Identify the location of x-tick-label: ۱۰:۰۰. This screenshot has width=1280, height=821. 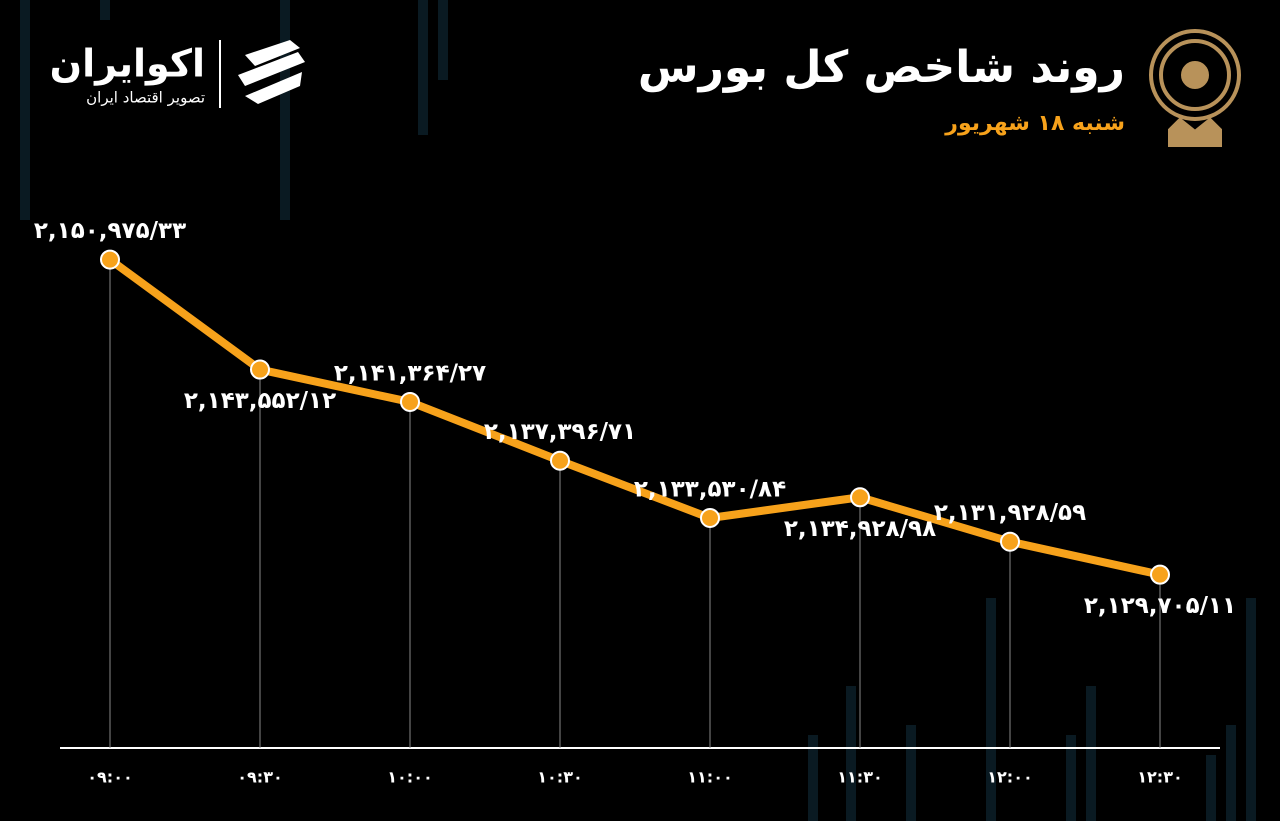
(409, 777).